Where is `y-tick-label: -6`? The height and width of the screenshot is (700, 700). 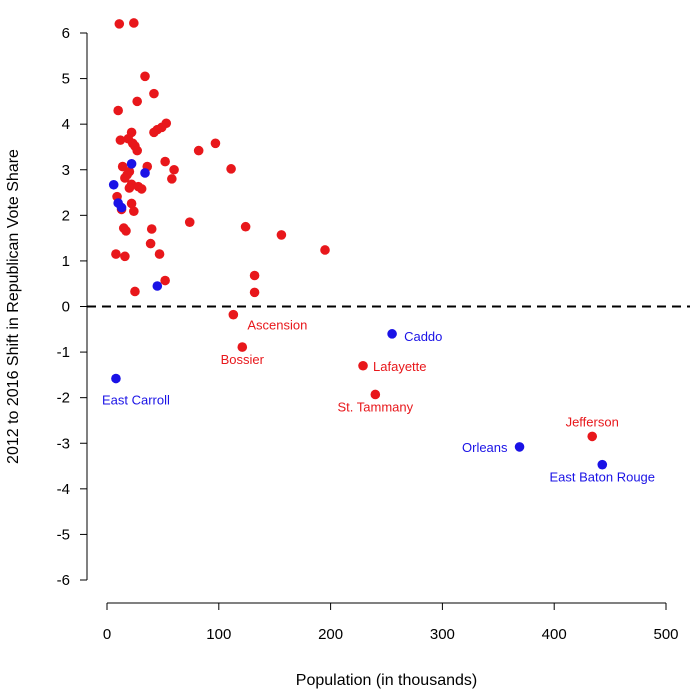 y-tick-label: -6 is located at coordinates (63, 580).